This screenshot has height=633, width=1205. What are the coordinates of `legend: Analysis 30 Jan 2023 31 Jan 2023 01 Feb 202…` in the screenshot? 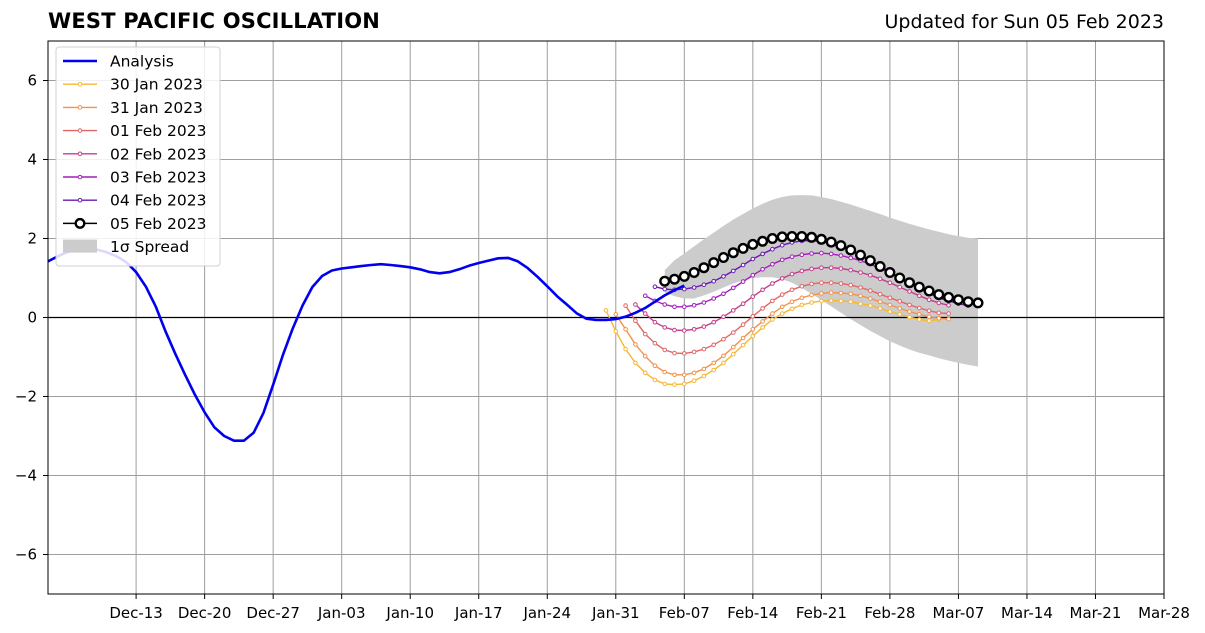 It's located at (138, 156).